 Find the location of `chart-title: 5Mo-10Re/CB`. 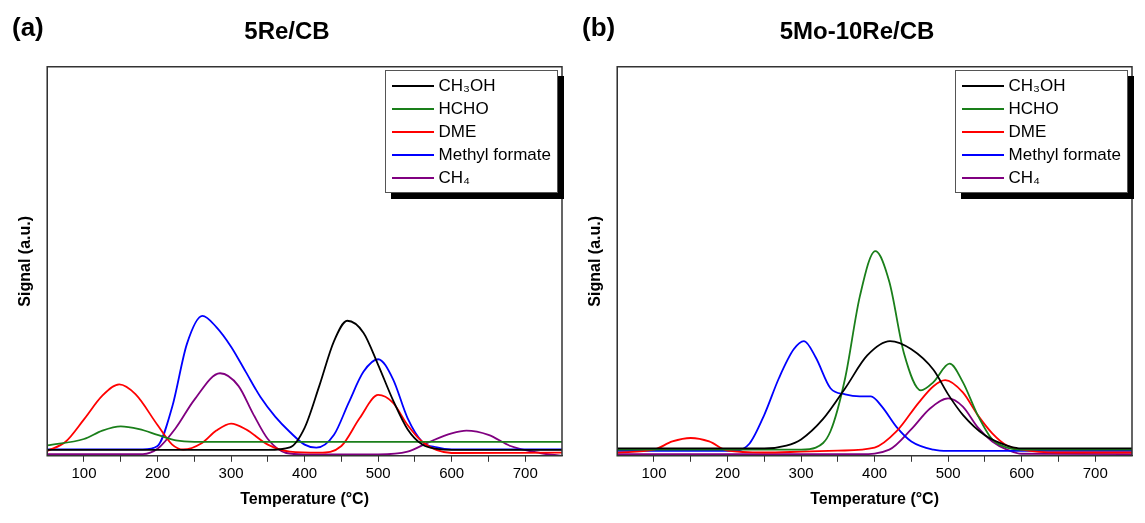

chart-title: 5Mo-10Re/CB is located at coordinates (857, 31).